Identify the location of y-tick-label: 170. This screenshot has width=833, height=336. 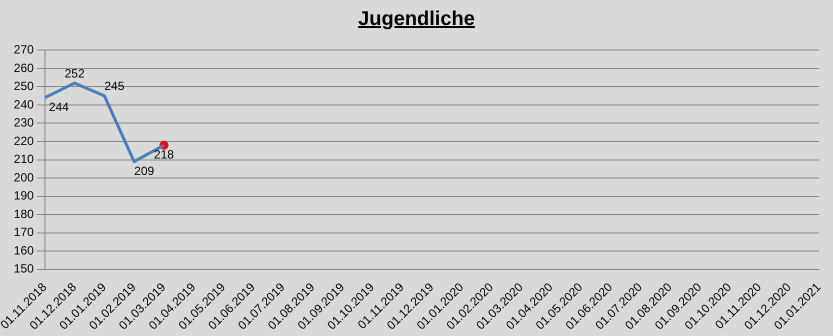
(24, 232).